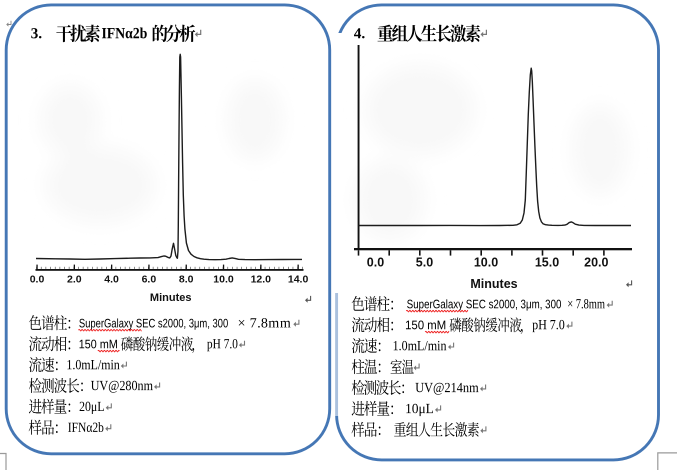  Describe the element at coordinates (424, 263) in the screenshot. I see `svg-text: 5.0` at that location.